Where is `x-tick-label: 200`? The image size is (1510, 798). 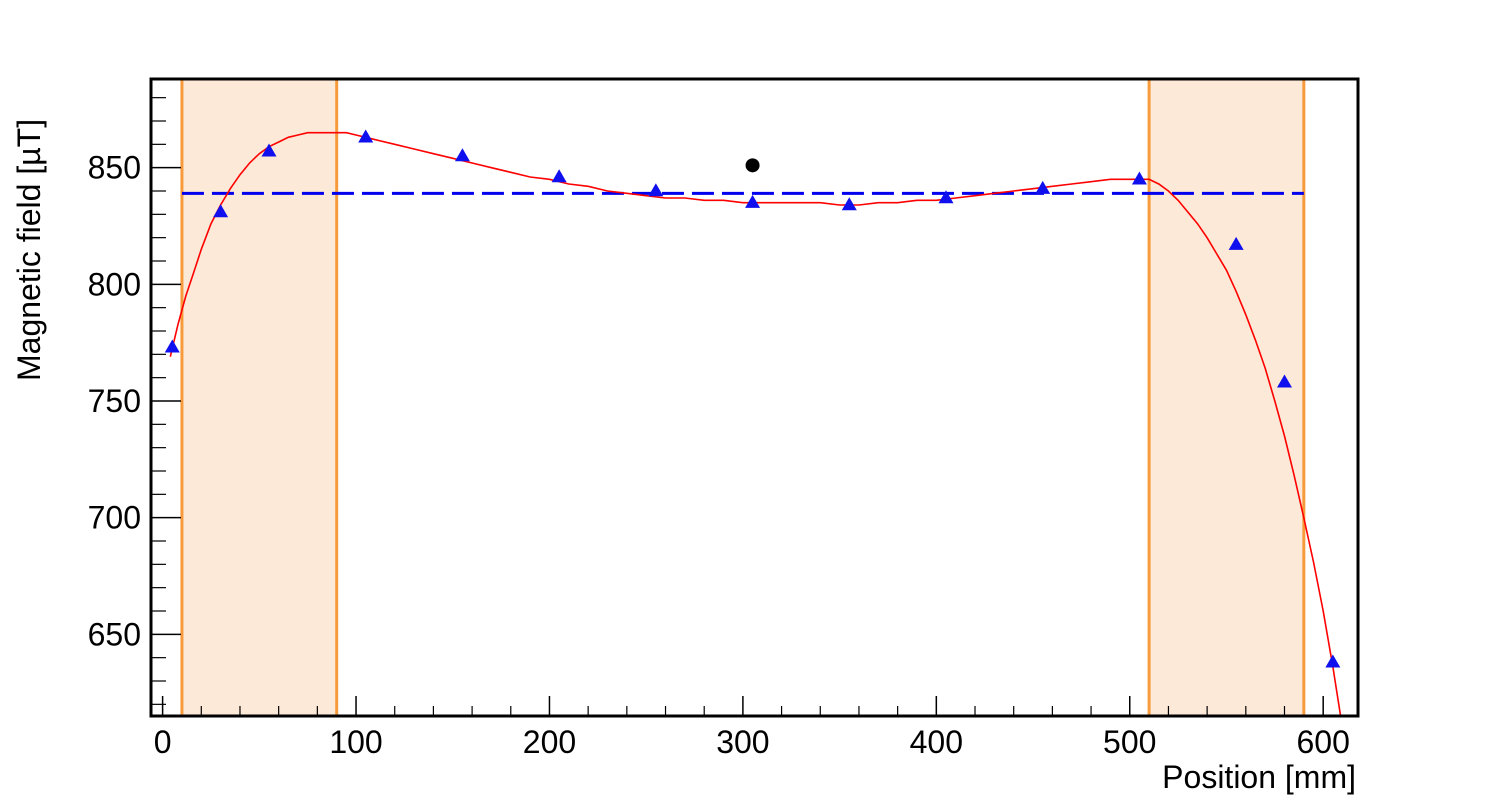
x-tick-label: 200 is located at coordinates (549, 742).